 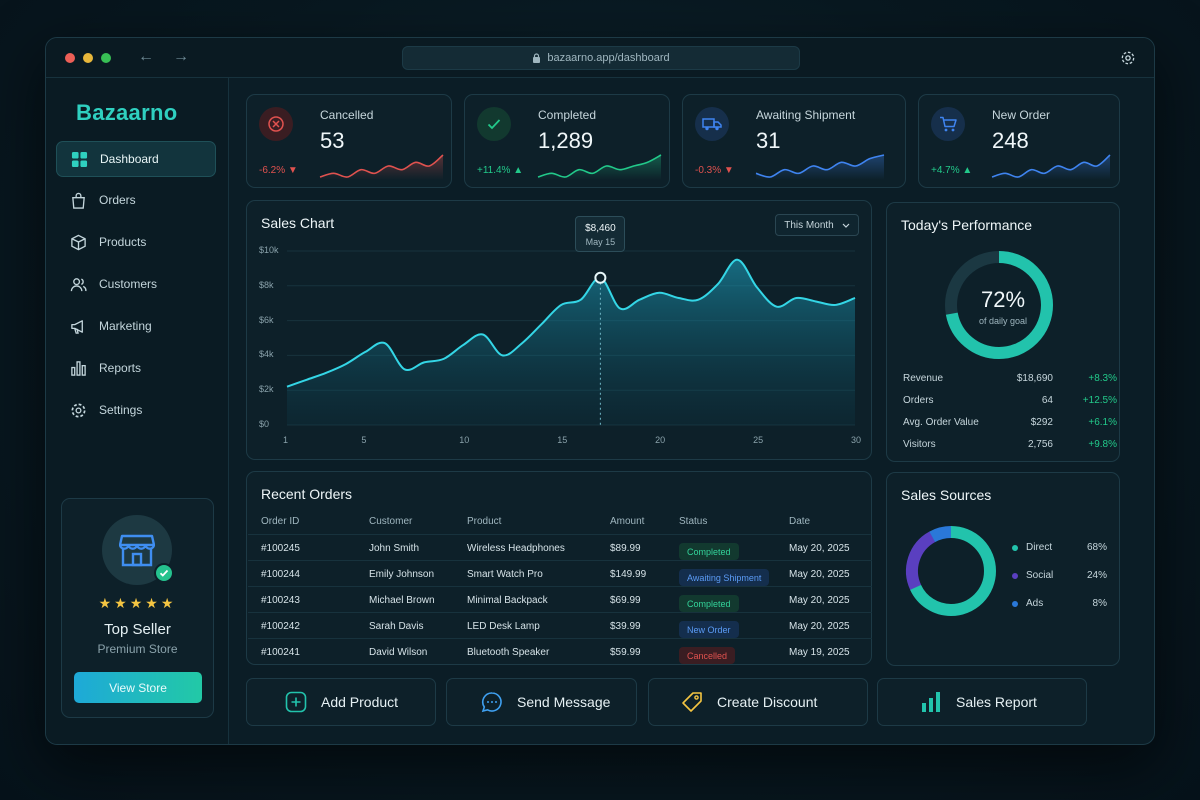 What do you see at coordinates (125, 326) in the screenshot?
I see `sidebar-item-label: Marketing` at bounding box center [125, 326].